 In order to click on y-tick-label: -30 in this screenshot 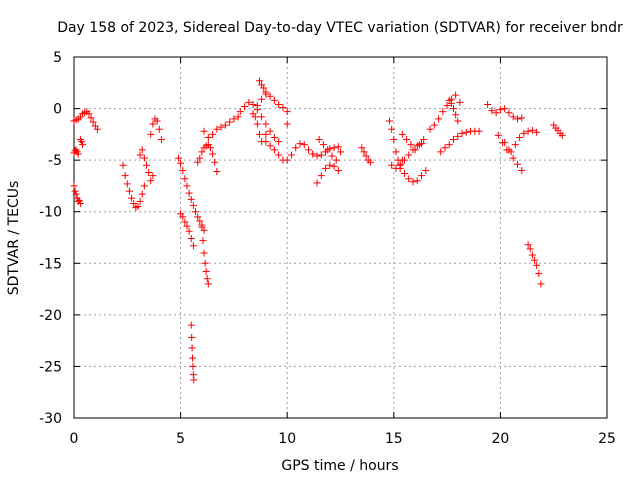, I will do `click(50, 419)`.